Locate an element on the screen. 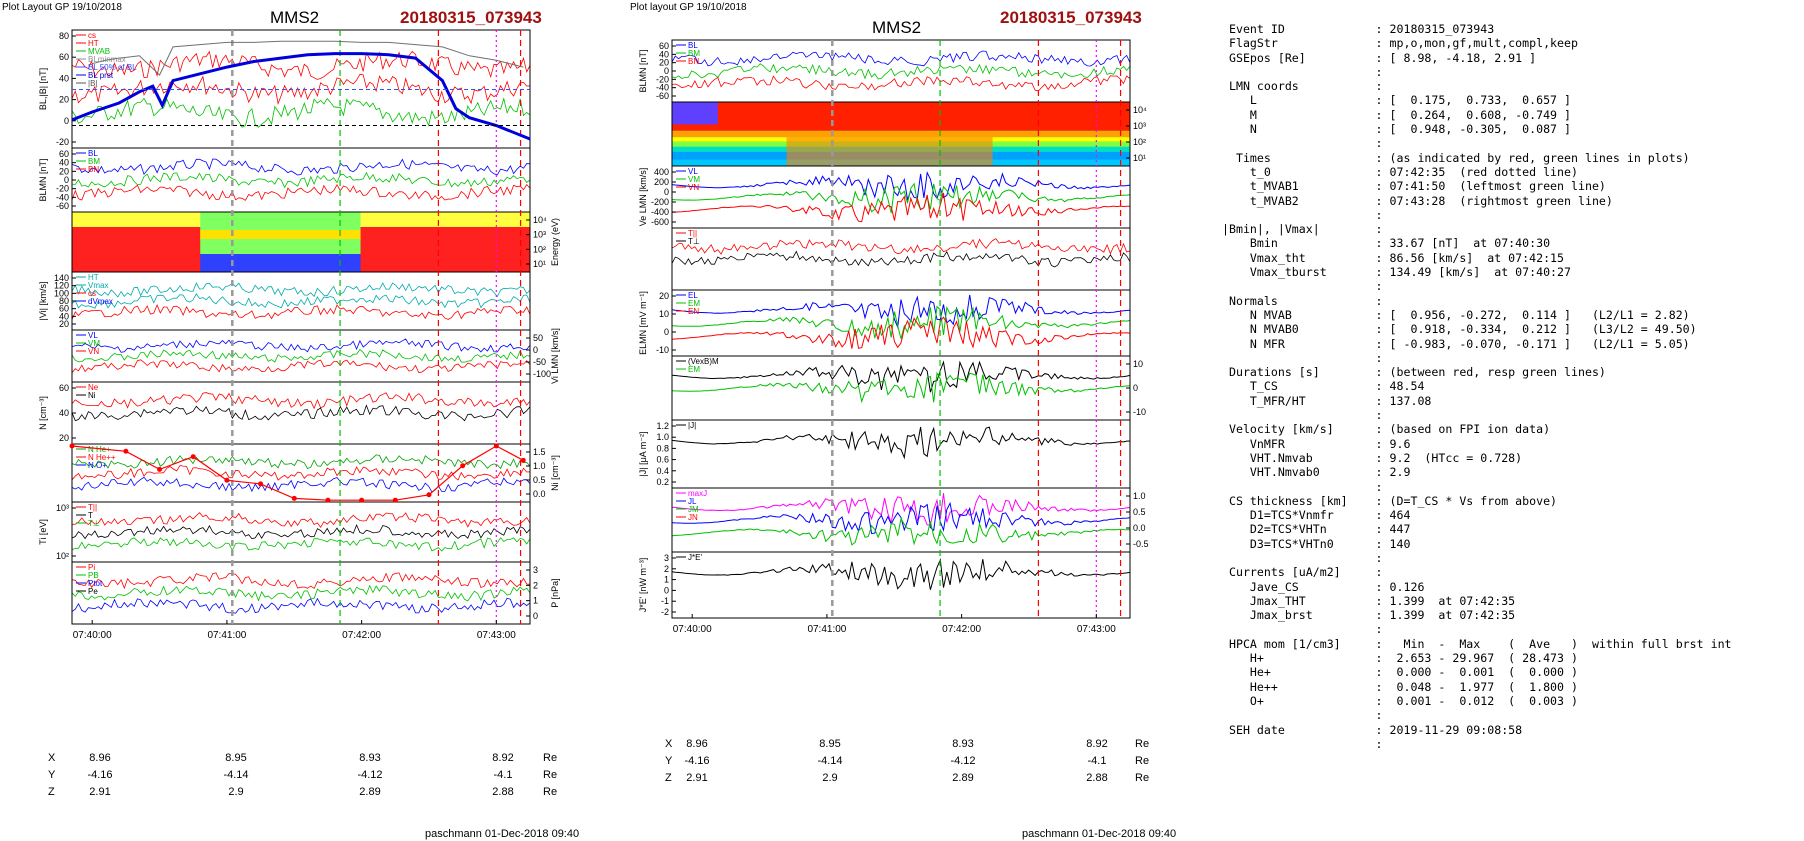 This screenshot has height=841, width=1804. legend-entry: cs is located at coordinates (92, 293).